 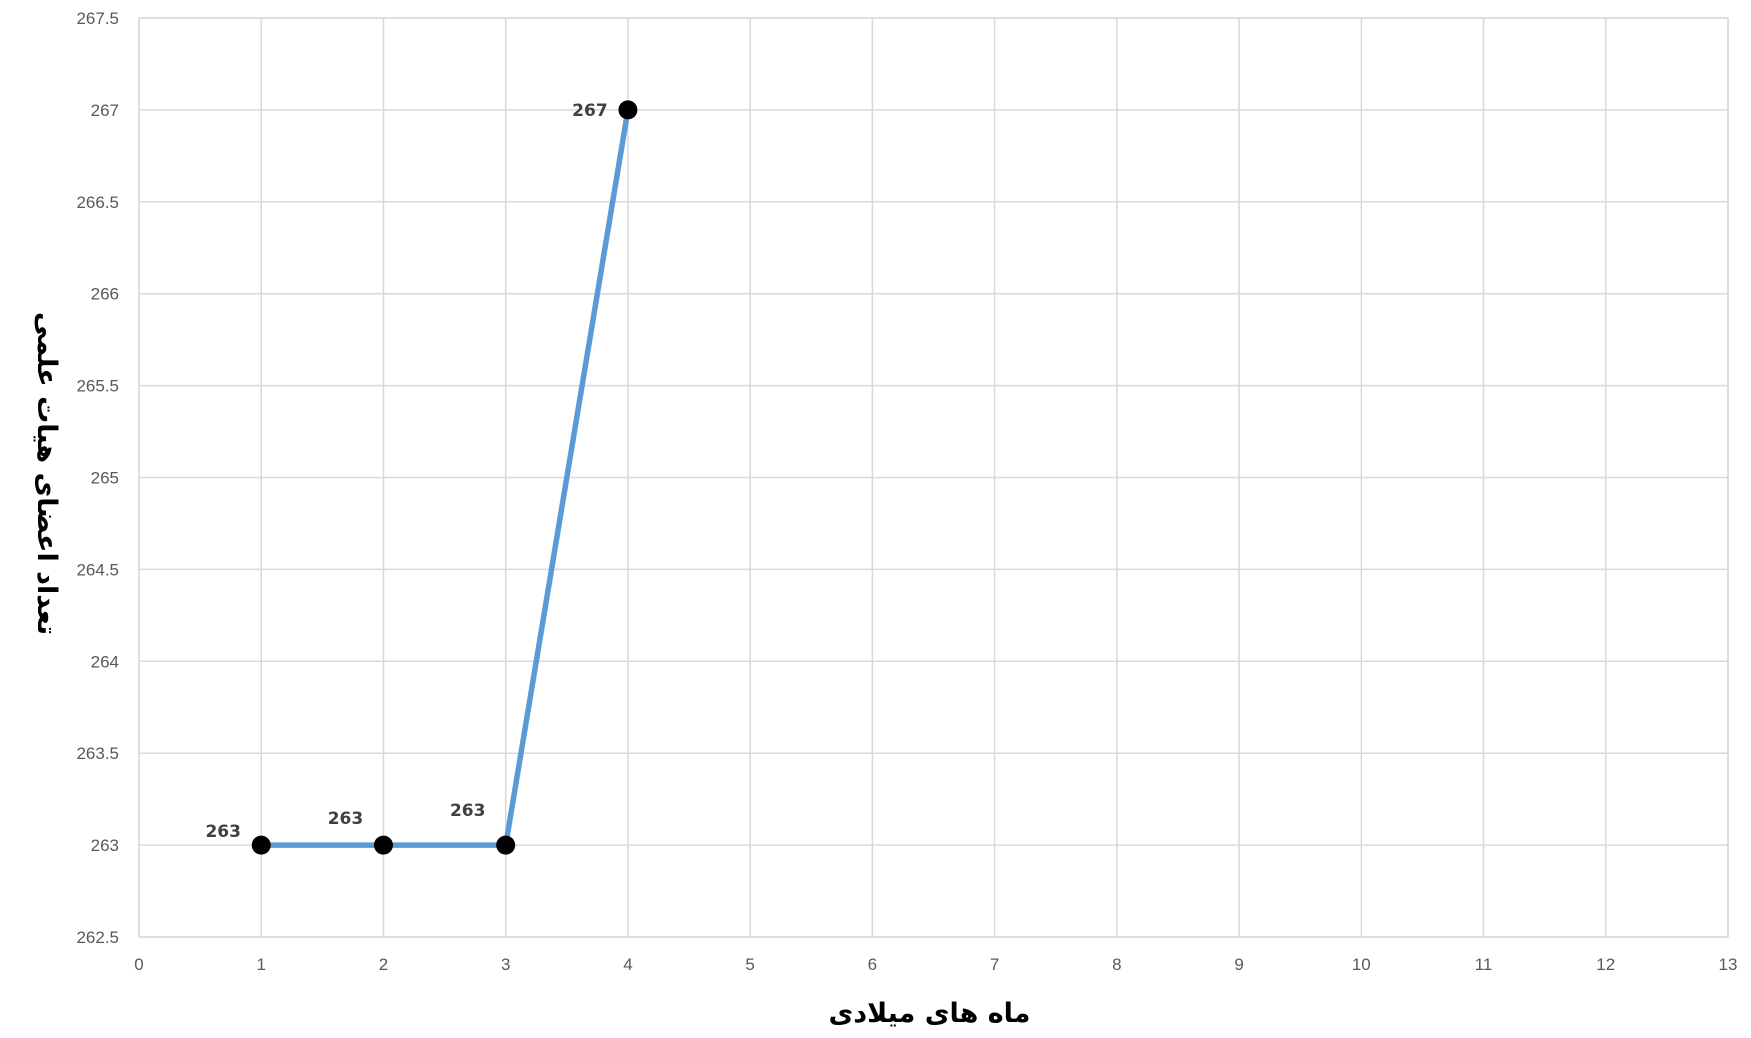 I want to click on y-tick-label: 265, so click(x=105, y=478).